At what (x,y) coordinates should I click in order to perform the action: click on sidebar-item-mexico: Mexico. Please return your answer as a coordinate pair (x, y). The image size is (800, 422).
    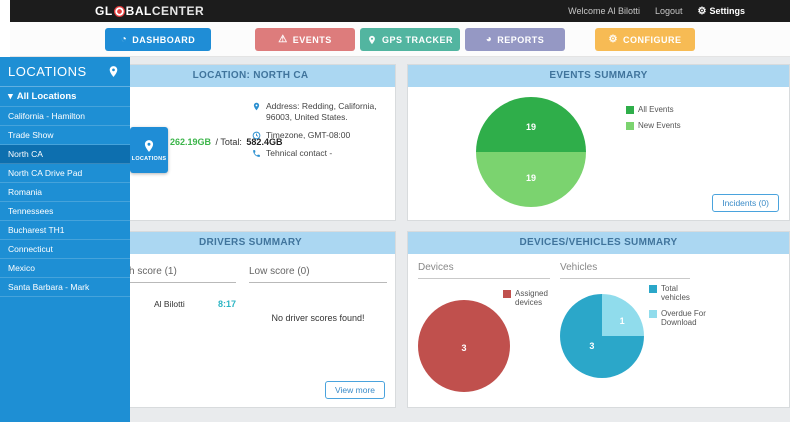
    Looking at the image, I should click on (65, 268).